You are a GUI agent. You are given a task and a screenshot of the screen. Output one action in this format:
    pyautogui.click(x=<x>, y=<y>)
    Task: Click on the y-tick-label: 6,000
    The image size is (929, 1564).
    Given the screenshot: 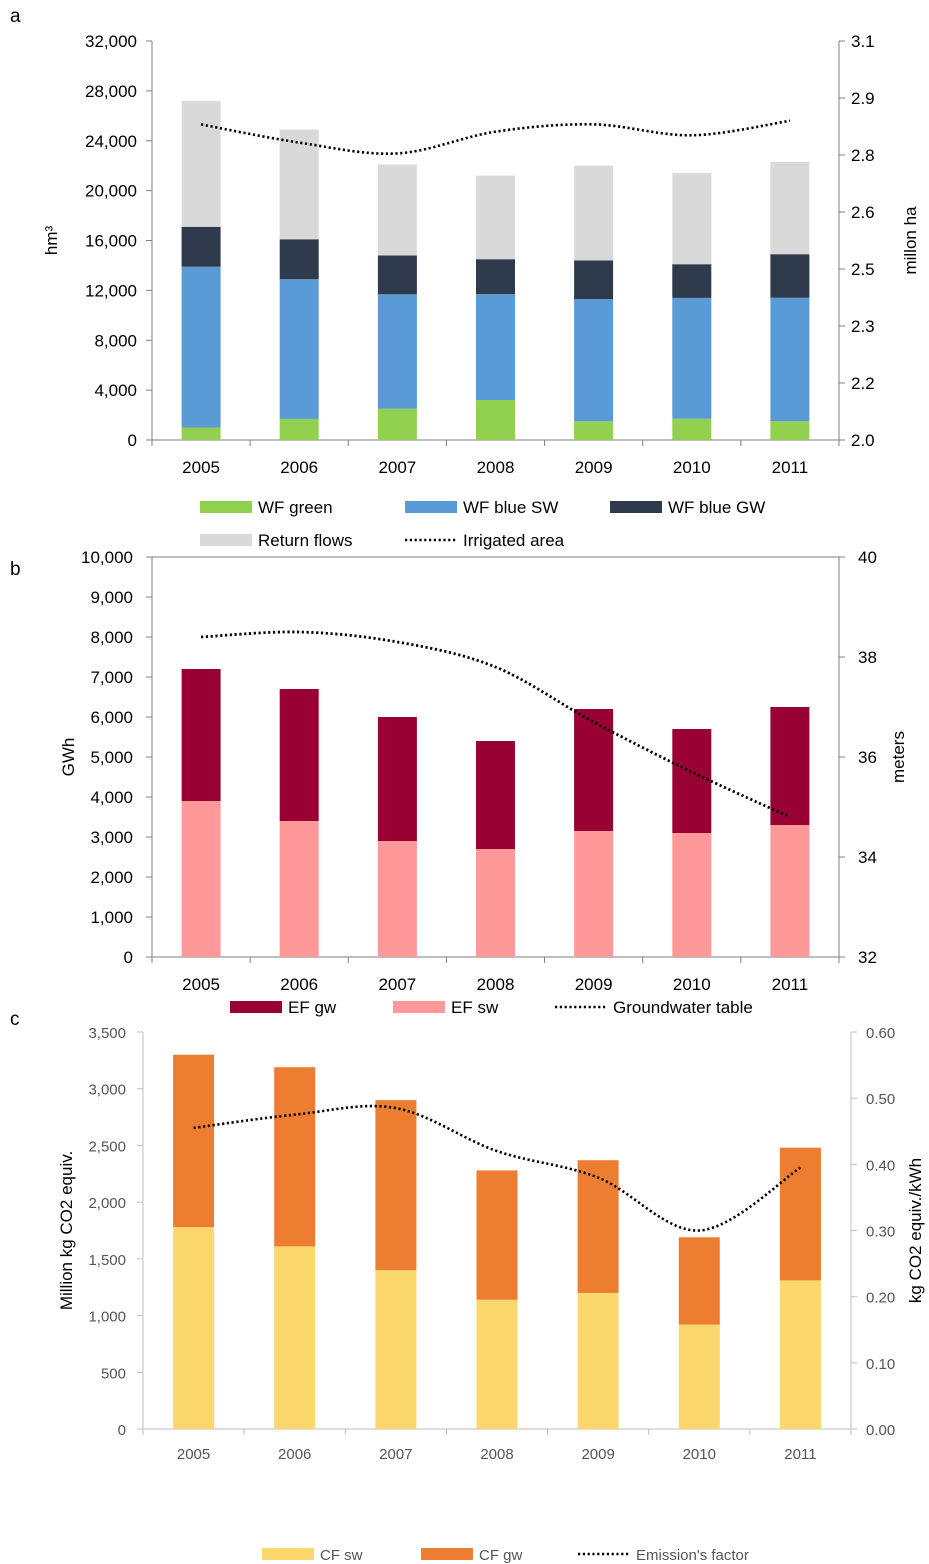 What is the action you would take?
    pyautogui.click(x=111, y=717)
    